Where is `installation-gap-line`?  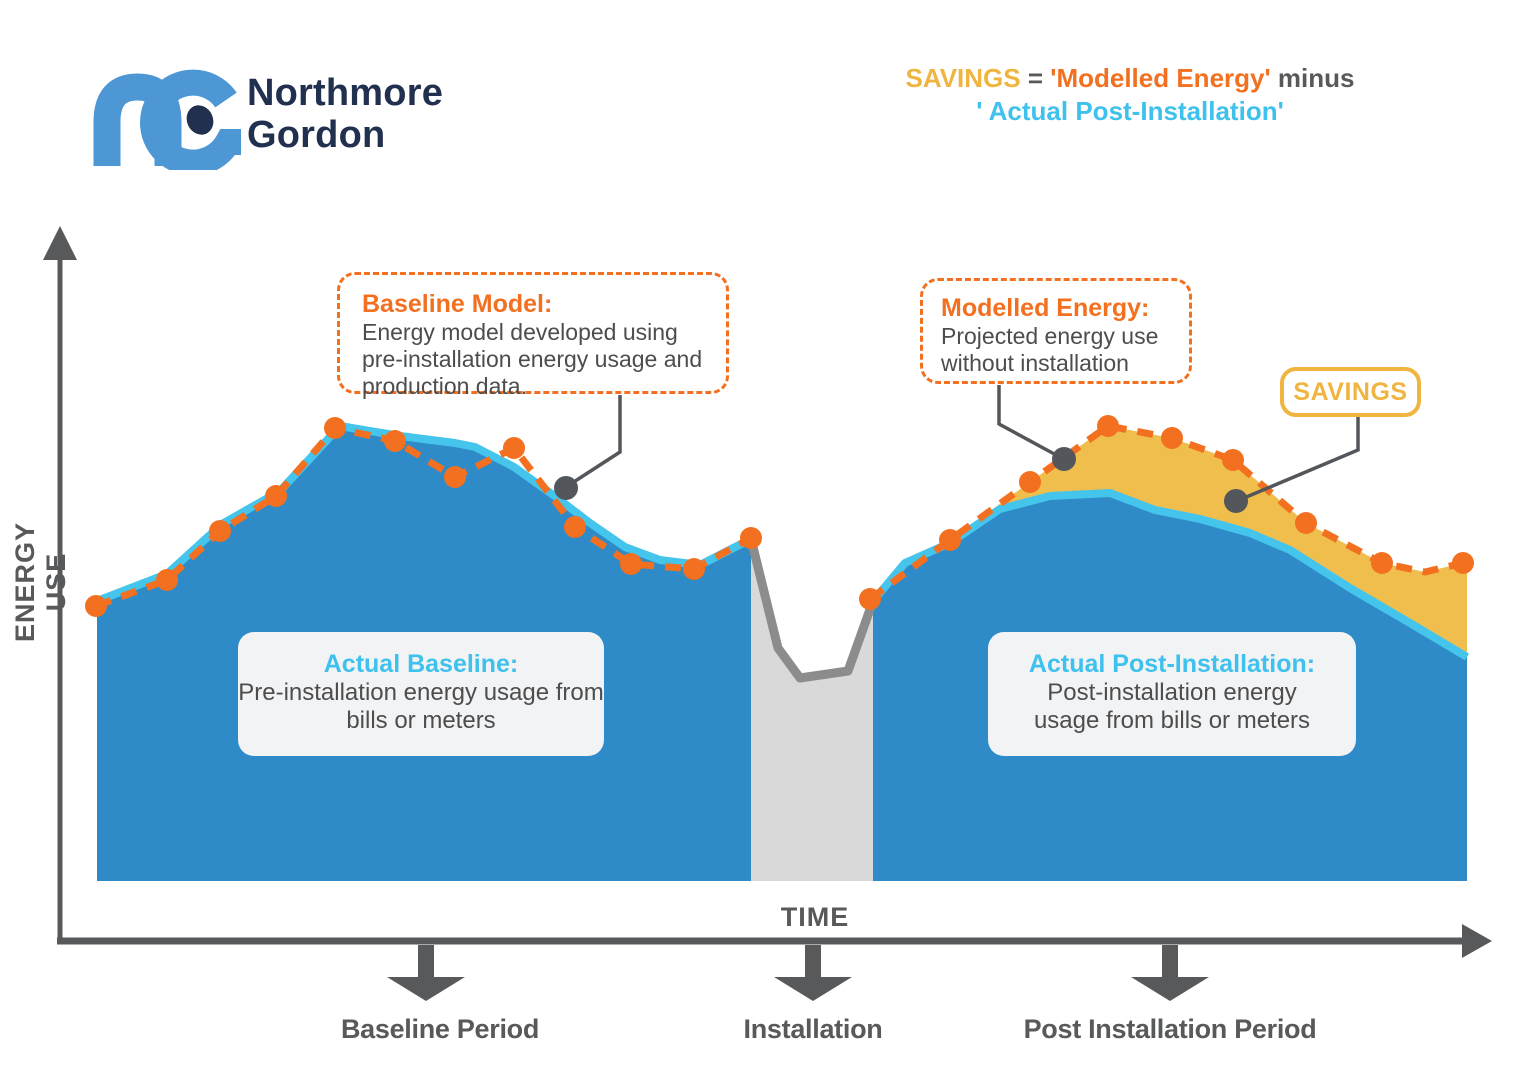
installation-gap-line is located at coordinates (812, 608).